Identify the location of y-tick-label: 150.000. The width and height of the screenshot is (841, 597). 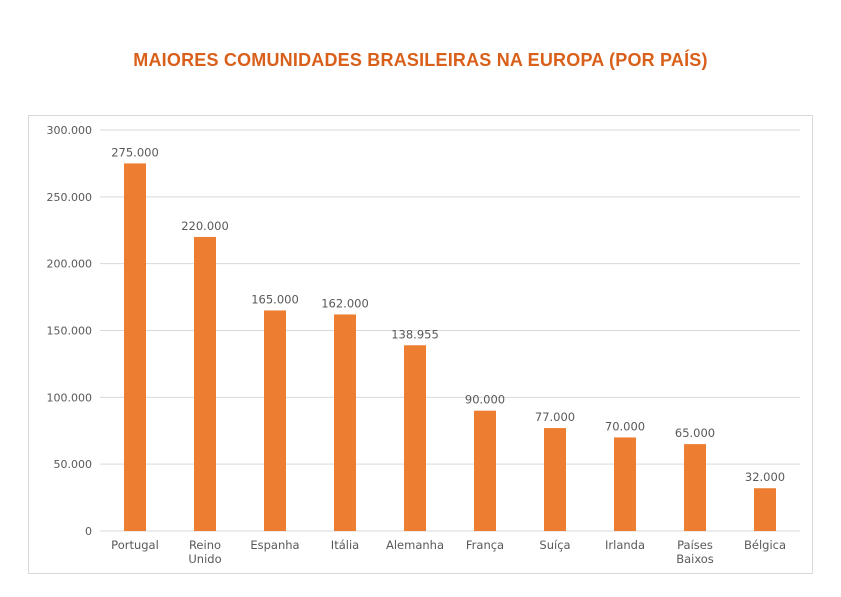
(70, 331).